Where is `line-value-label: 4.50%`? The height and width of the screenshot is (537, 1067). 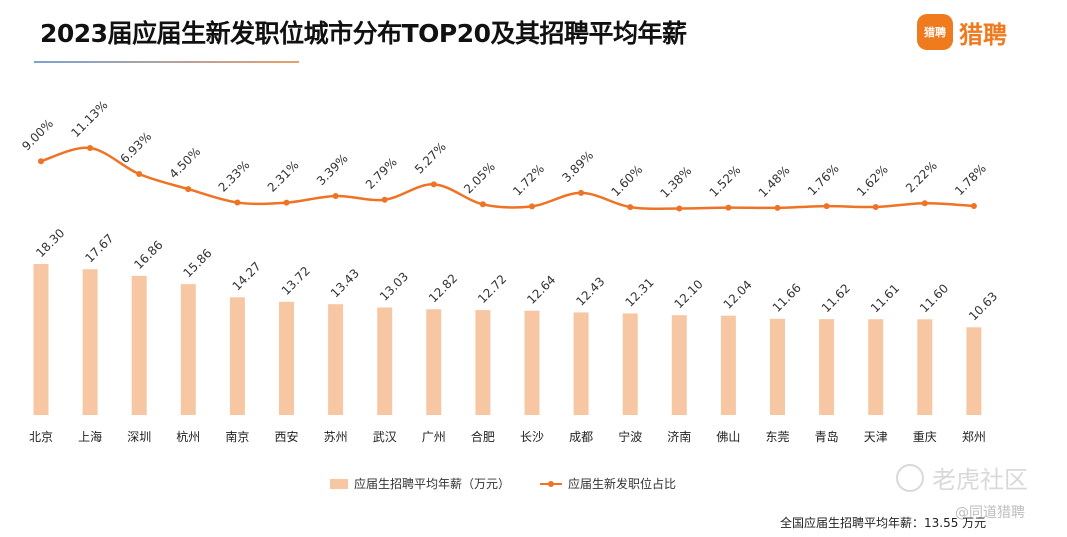 line-value-label: 4.50% is located at coordinates (185, 162).